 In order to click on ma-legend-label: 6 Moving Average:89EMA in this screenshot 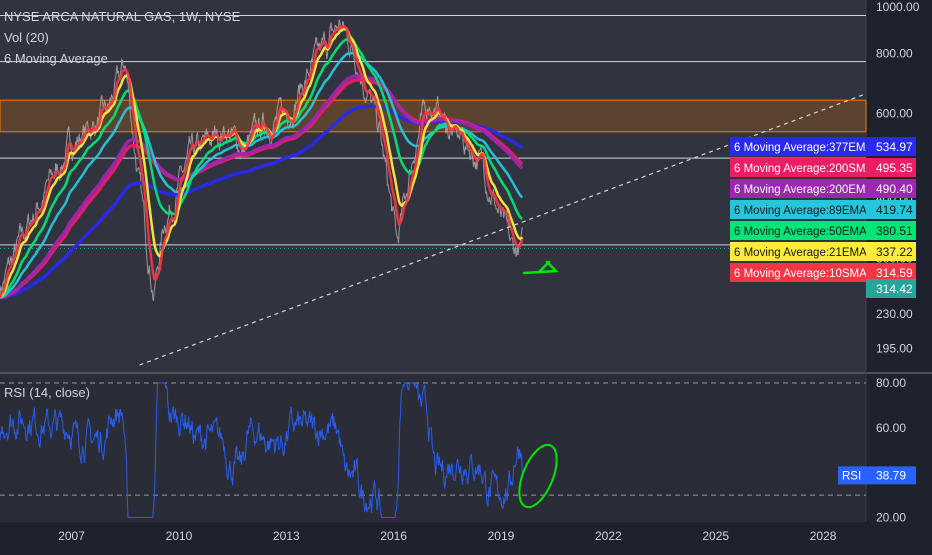, I will do `click(800, 211)`.